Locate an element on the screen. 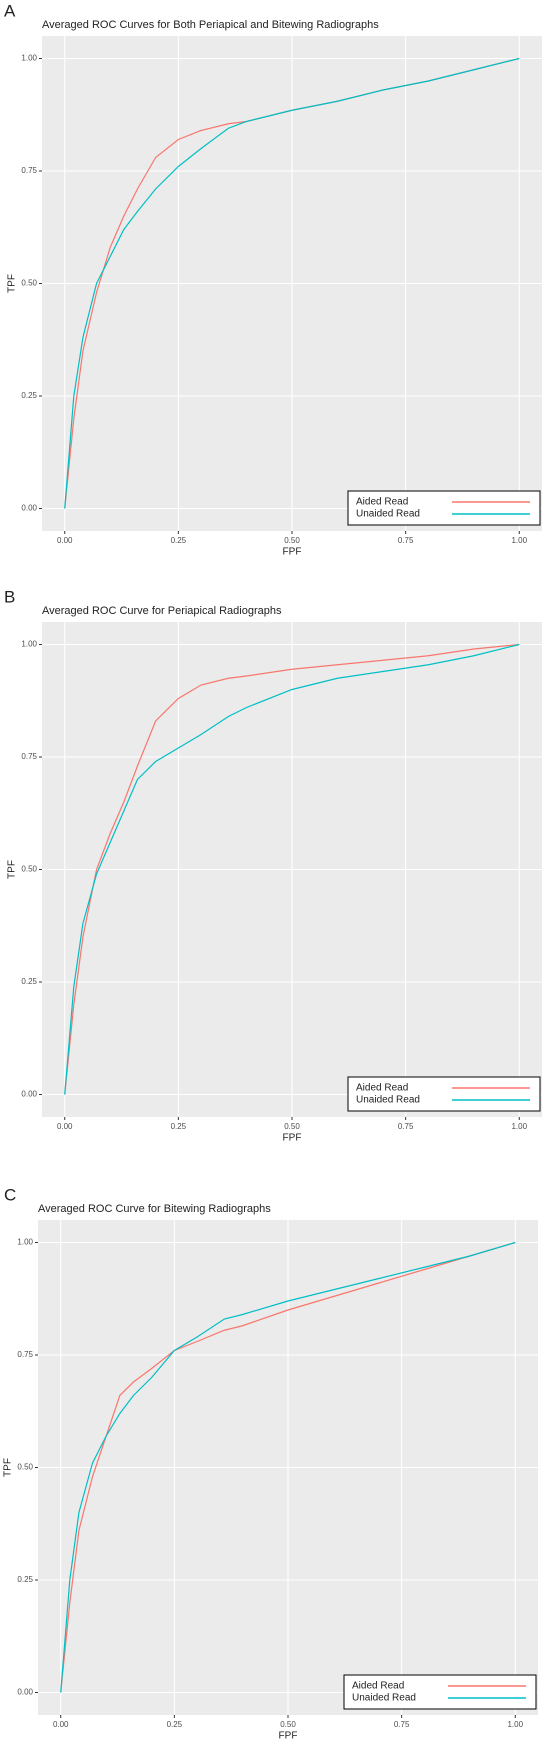 This screenshot has height=1748, width=550. panel-letter: B is located at coordinates (9, 596).